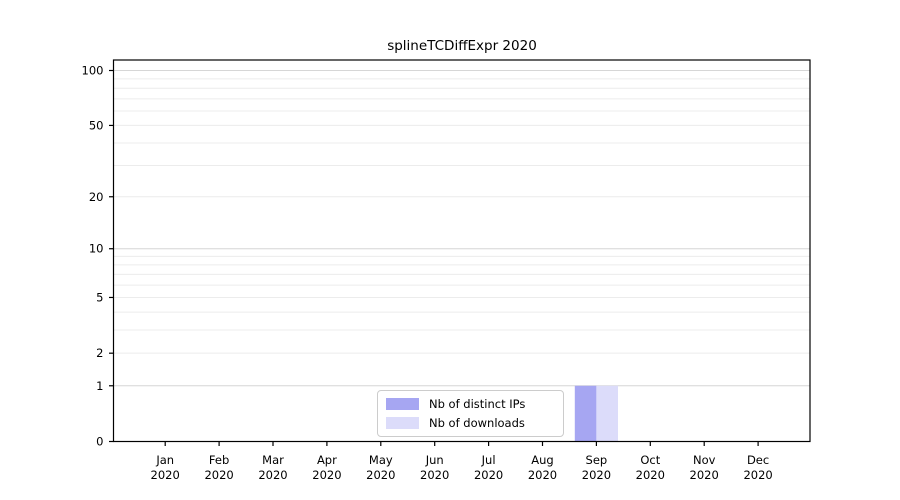 The image size is (900, 500). Describe the element at coordinates (93, 71) in the screenshot. I see `y-tick-label: 100` at that location.